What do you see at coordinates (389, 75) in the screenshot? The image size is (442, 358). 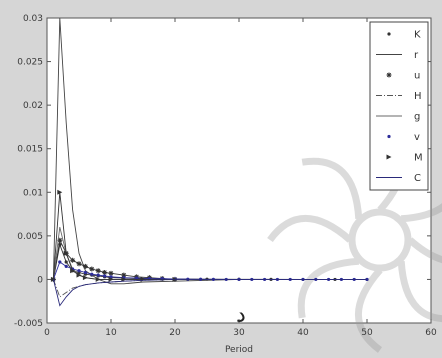 I see `legend-marker-u` at bounding box center [389, 75].